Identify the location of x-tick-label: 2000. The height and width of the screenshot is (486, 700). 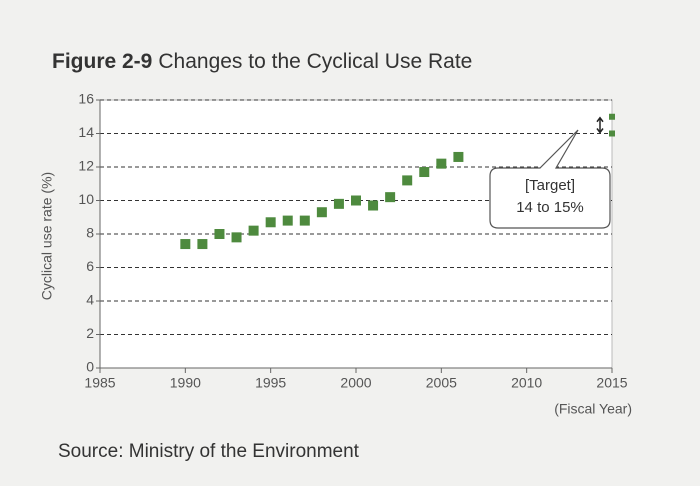
(355, 383).